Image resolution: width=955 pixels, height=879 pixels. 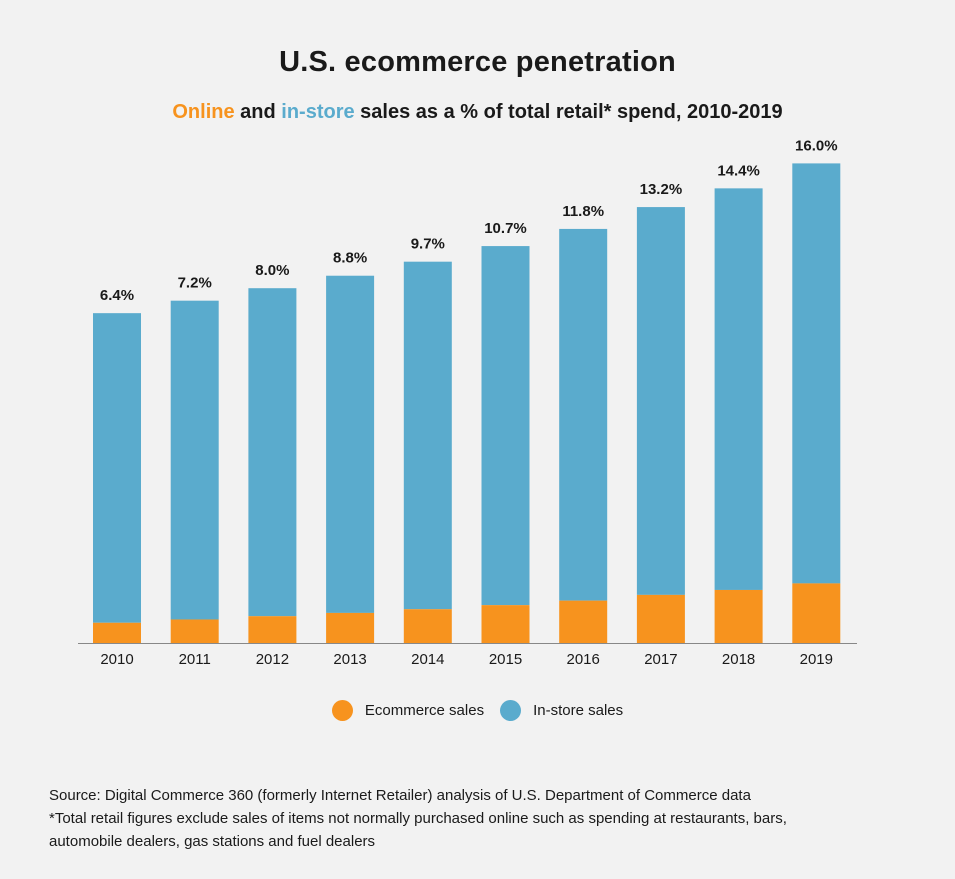 What do you see at coordinates (272, 659) in the screenshot?
I see `x-tick-label-2012: 2012` at bounding box center [272, 659].